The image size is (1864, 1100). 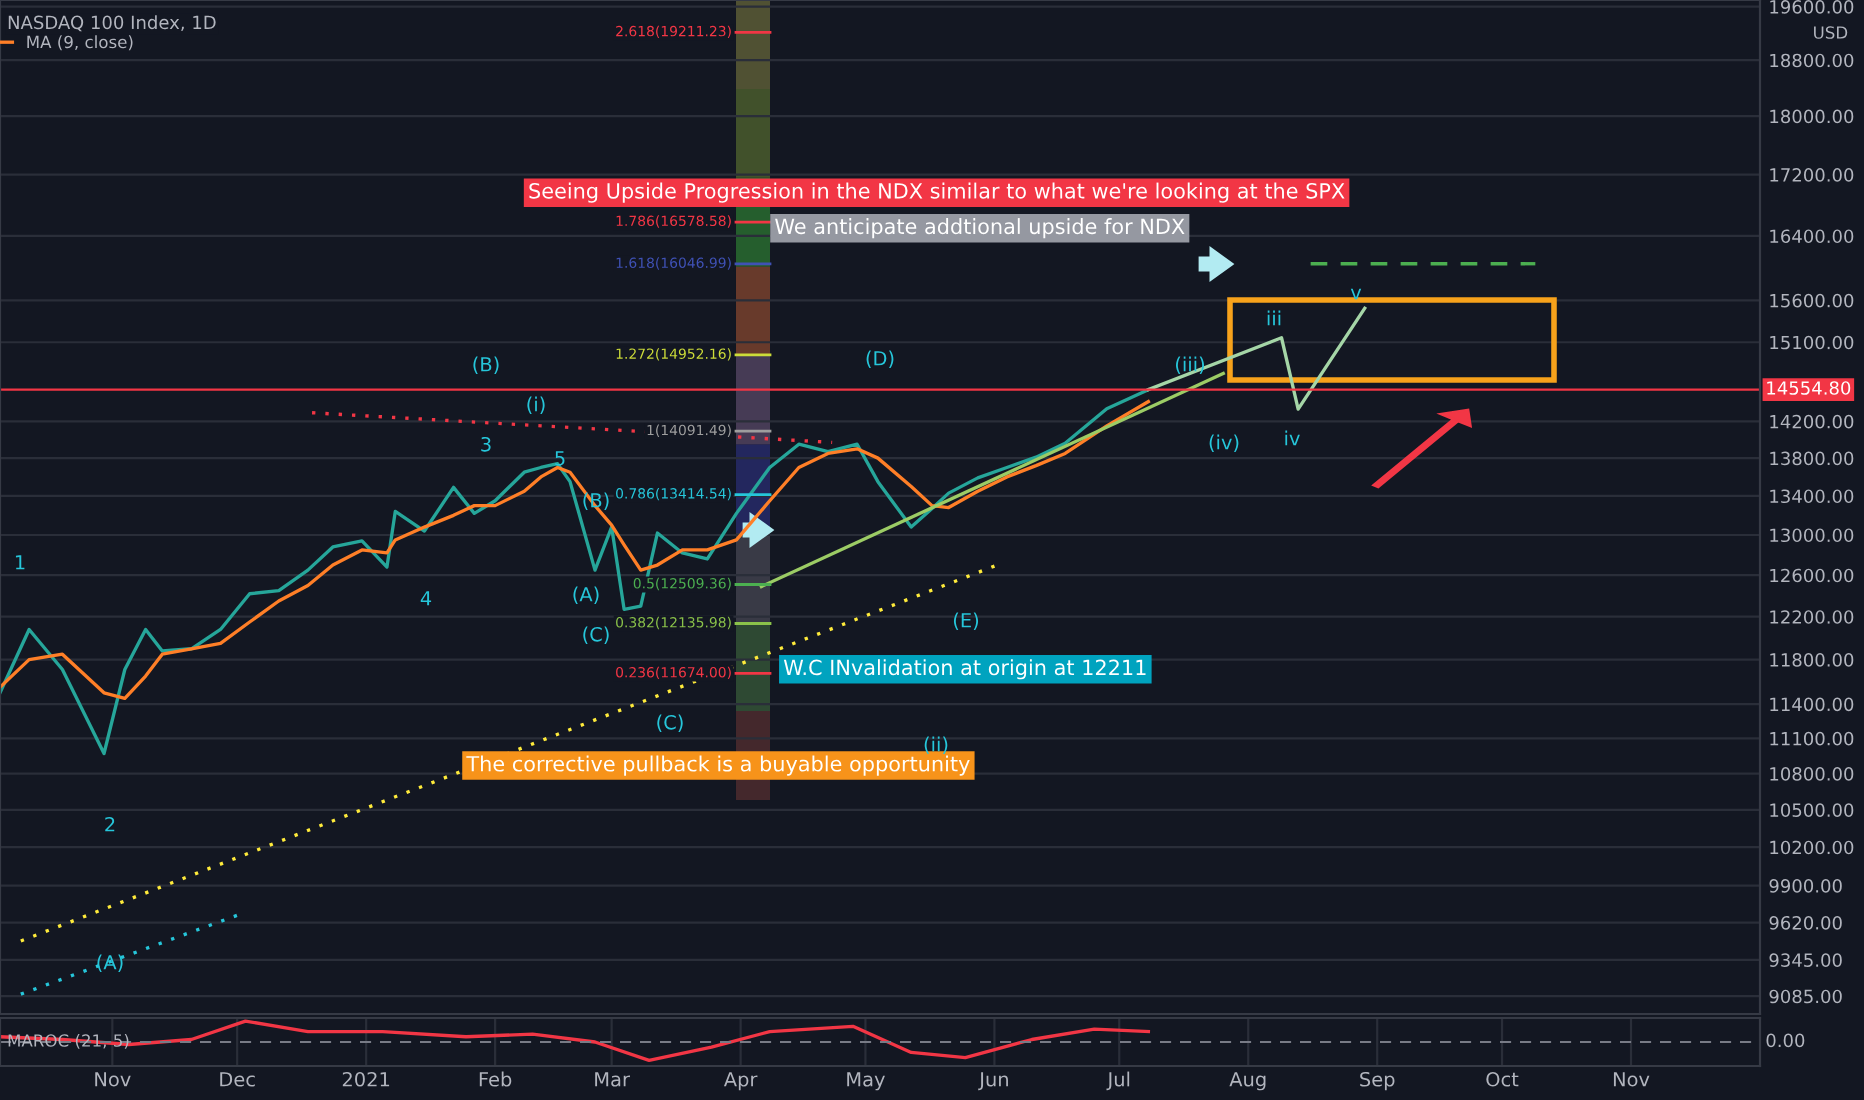 What do you see at coordinates (1812, 342) in the screenshot?
I see `y-tick-label: 15100.00` at bounding box center [1812, 342].